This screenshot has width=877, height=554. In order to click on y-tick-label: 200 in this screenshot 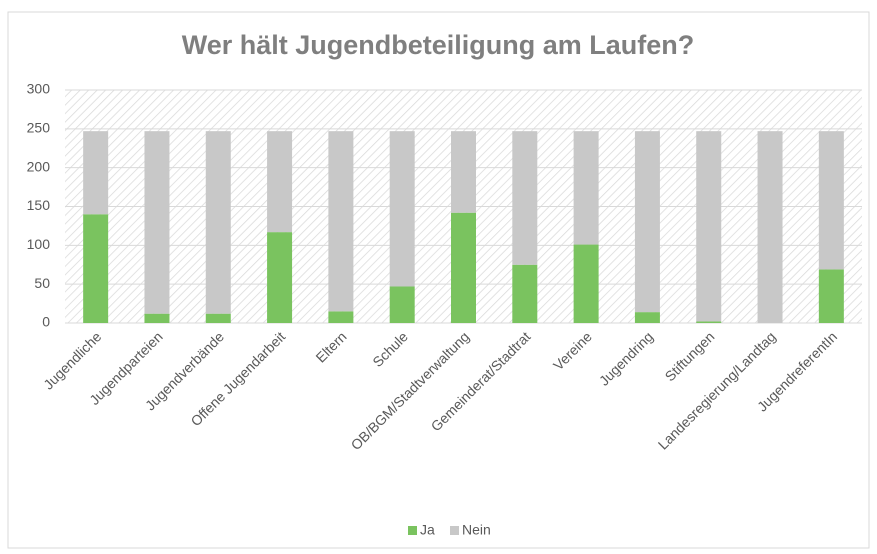, I will do `click(39, 166)`.